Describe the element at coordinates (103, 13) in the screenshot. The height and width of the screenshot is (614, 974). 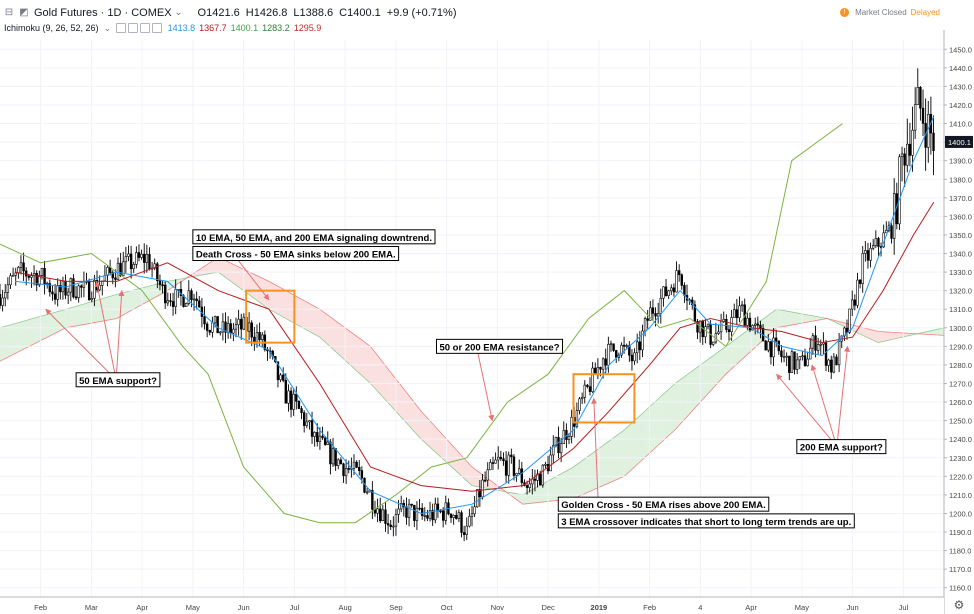
I see `symbol-title: Gold Futures · 1D · COMEX` at that location.